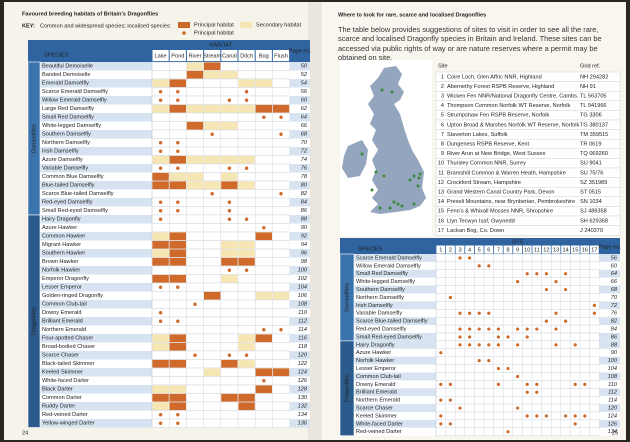 This screenshot has width=630, height=442. Describe the element at coordinates (62, 160) in the screenshot. I see `species-name: Azure Damselfly` at that location.